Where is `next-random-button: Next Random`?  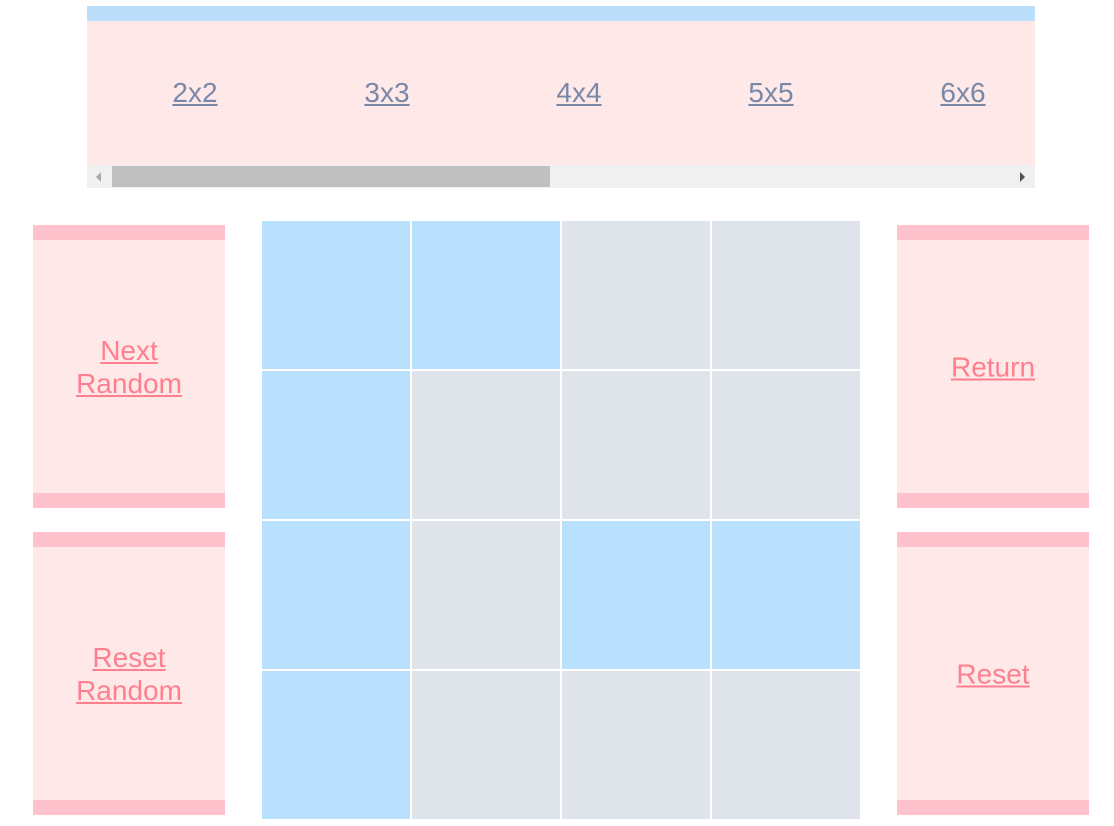 next-random-button: Next Random is located at coordinates (129, 366).